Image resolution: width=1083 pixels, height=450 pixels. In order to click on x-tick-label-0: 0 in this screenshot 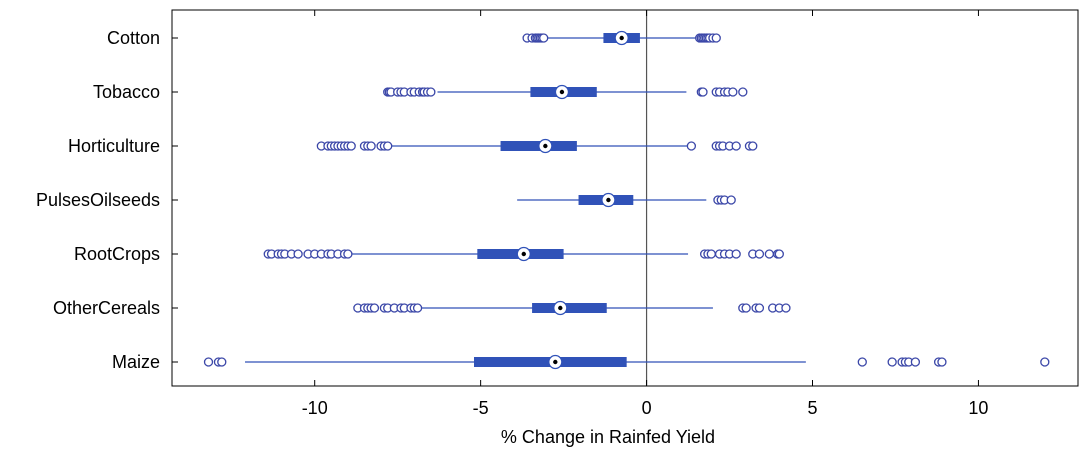, I will do `click(647, 408)`.